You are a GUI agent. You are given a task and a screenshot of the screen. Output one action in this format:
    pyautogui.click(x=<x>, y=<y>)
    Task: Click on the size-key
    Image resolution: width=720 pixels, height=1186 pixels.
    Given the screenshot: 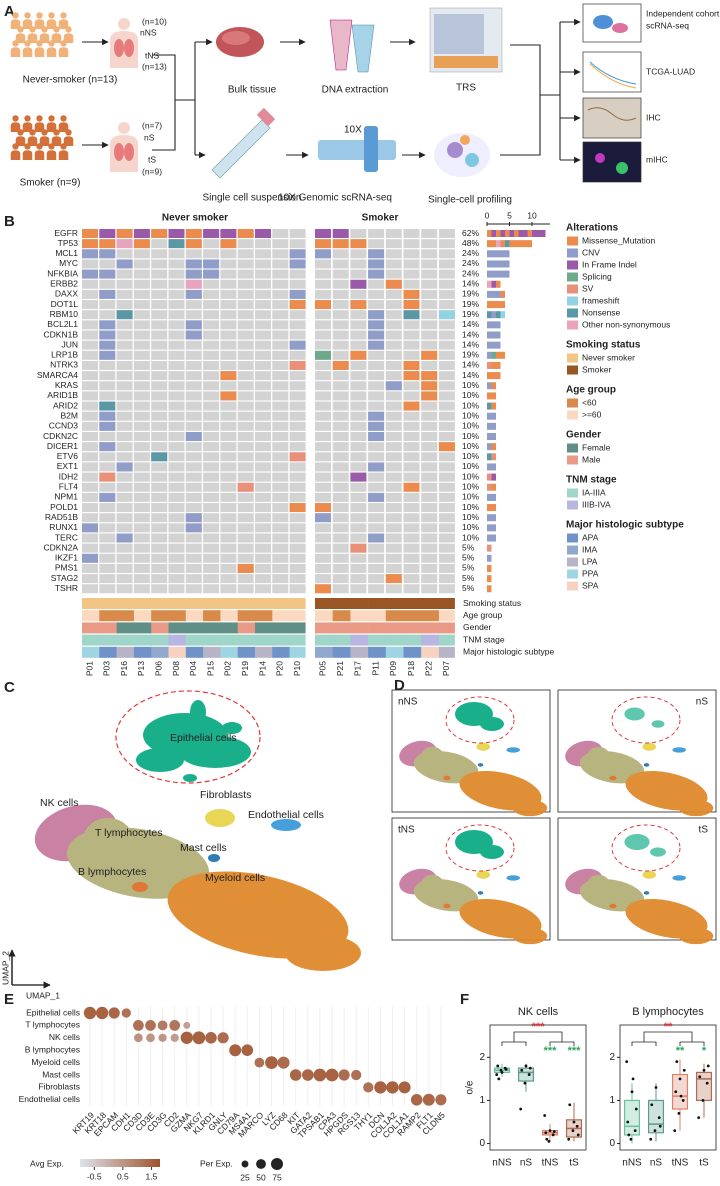 What is the action you would take?
    pyautogui.click(x=245, y=1164)
    